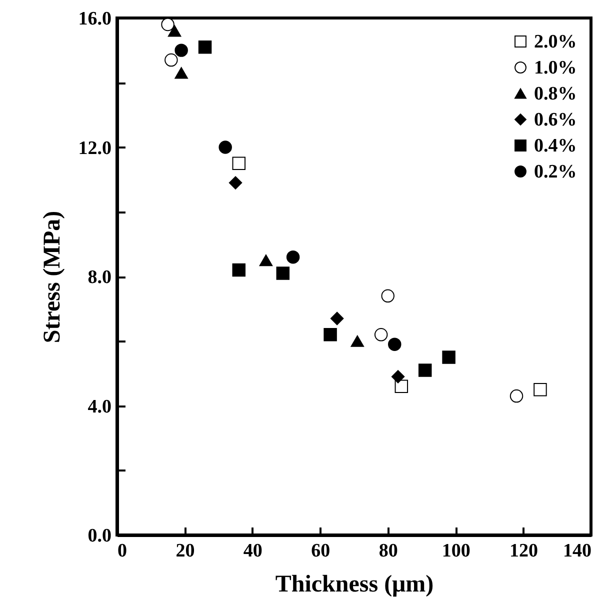 This screenshot has width=613, height=616. I want to click on y-tick-label: 16.0, so click(95, 19).